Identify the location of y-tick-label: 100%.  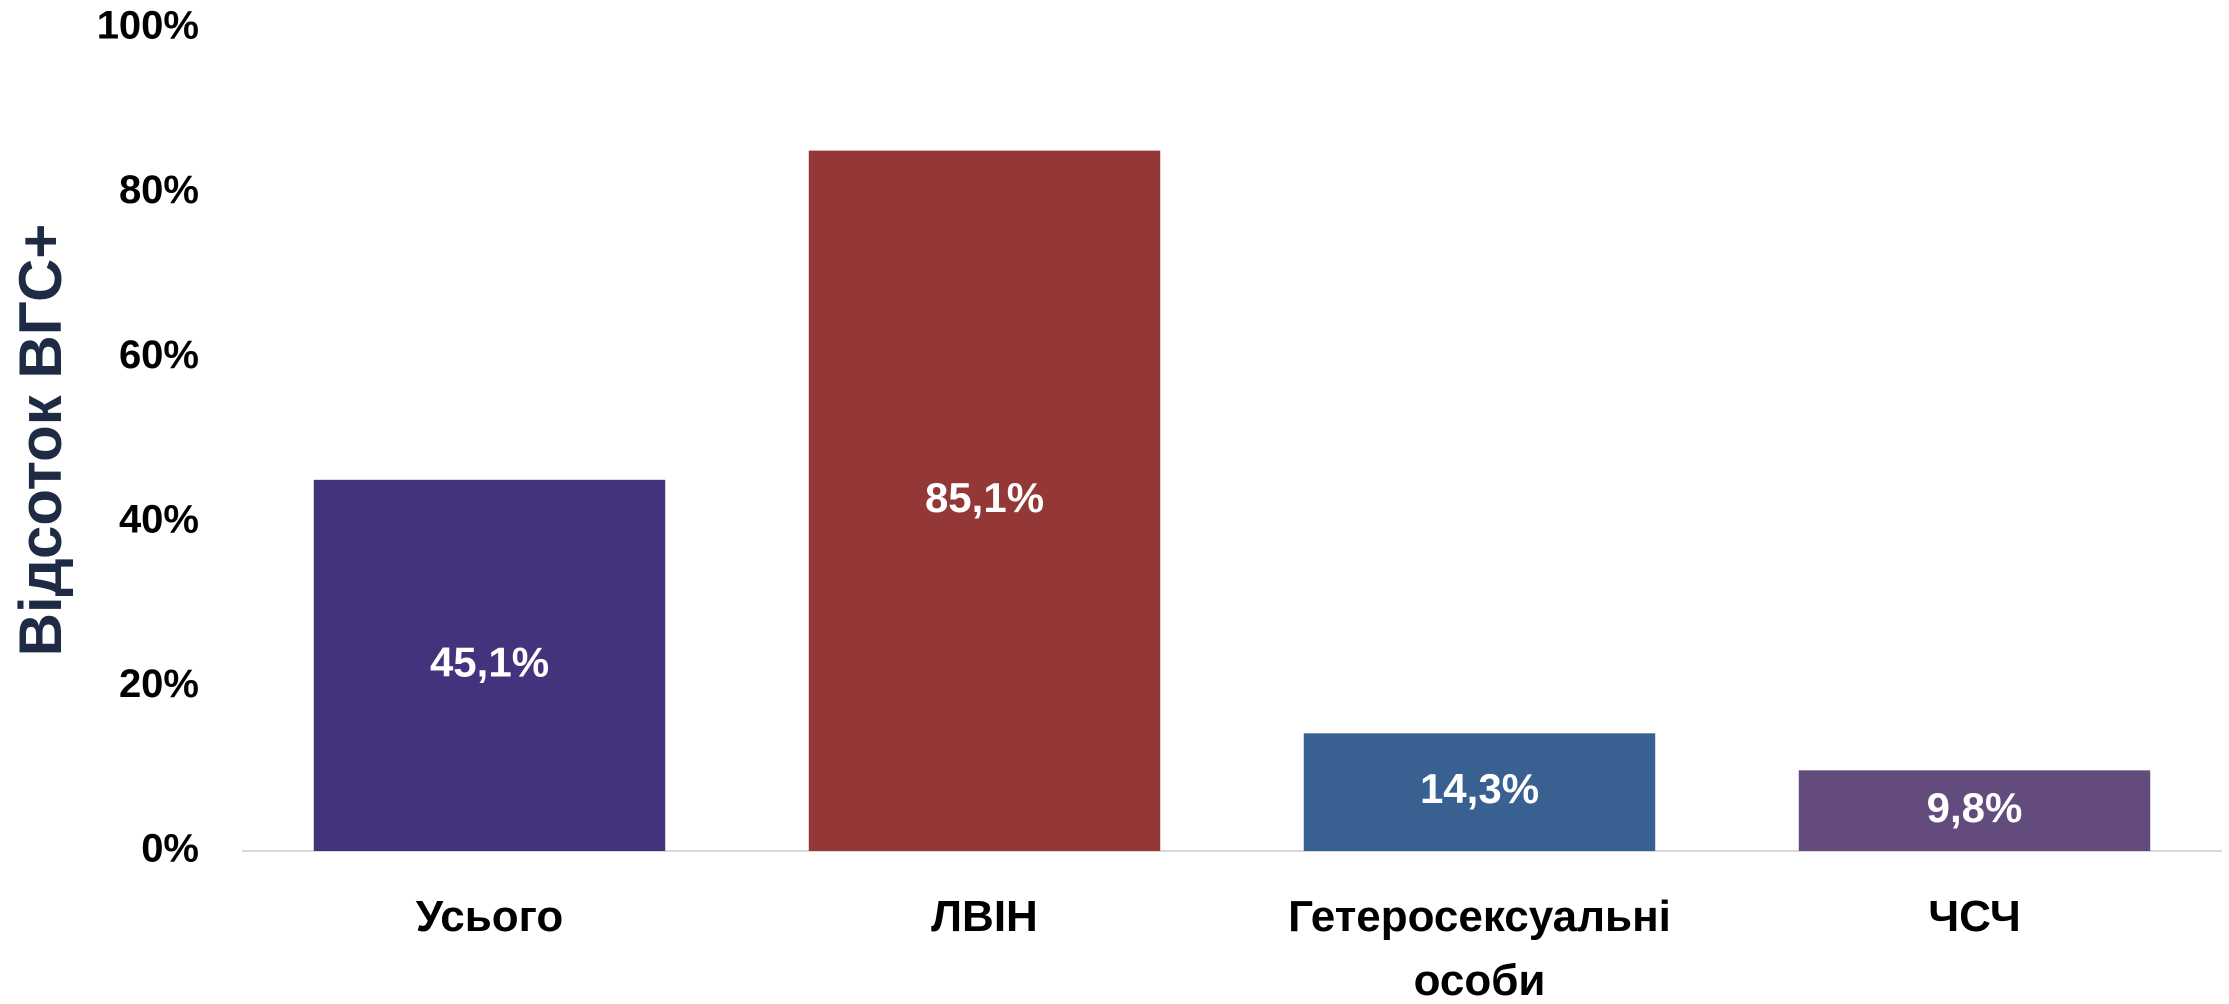
(148, 26).